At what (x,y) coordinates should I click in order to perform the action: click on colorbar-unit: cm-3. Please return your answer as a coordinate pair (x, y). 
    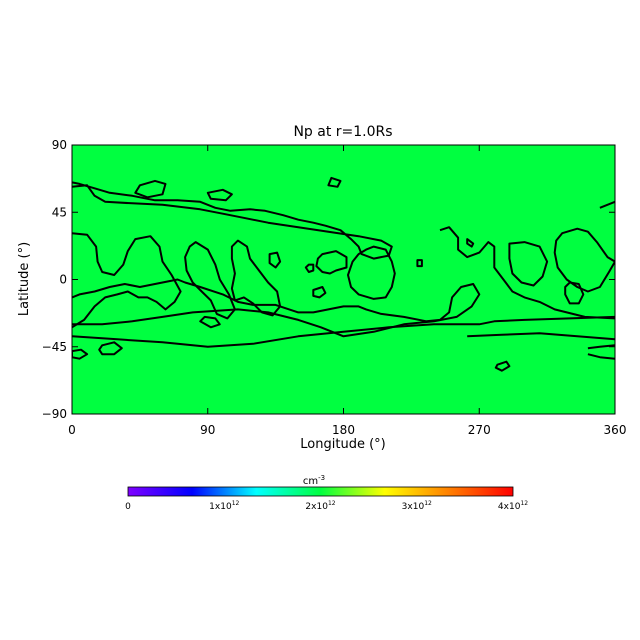
    Looking at the image, I should click on (314, 480).